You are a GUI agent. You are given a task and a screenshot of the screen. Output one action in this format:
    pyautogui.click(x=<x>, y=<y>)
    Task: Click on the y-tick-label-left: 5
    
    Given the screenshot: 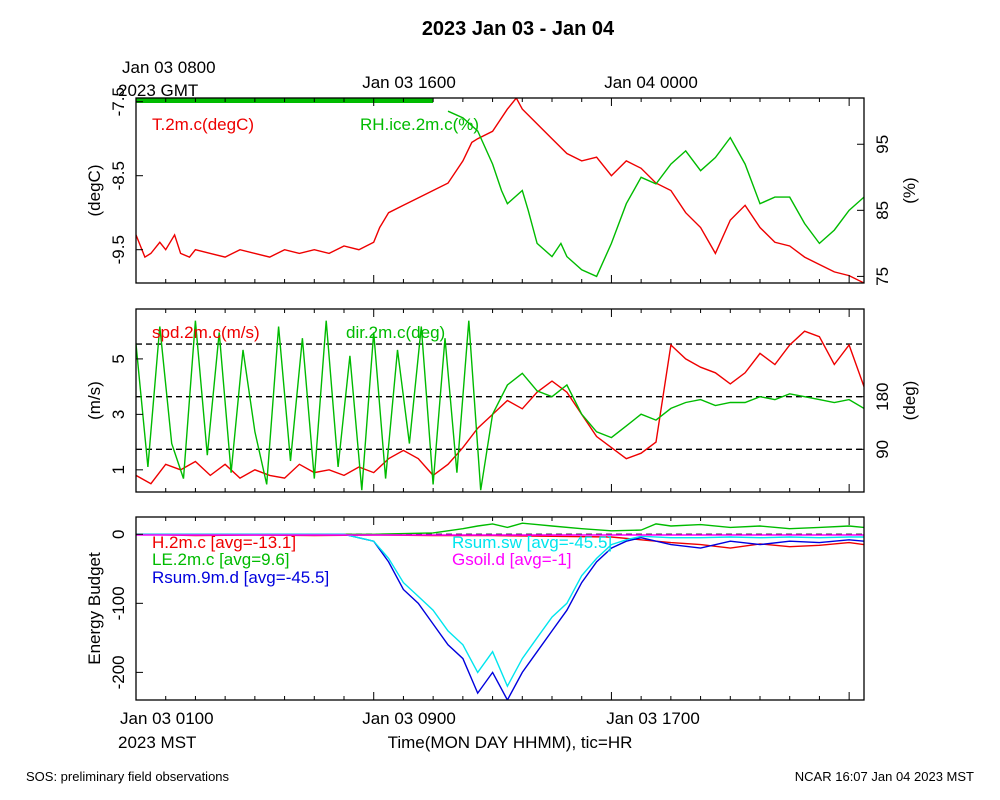 What is the action you would take?
    pyautogui.click(x=118, y=358)
    